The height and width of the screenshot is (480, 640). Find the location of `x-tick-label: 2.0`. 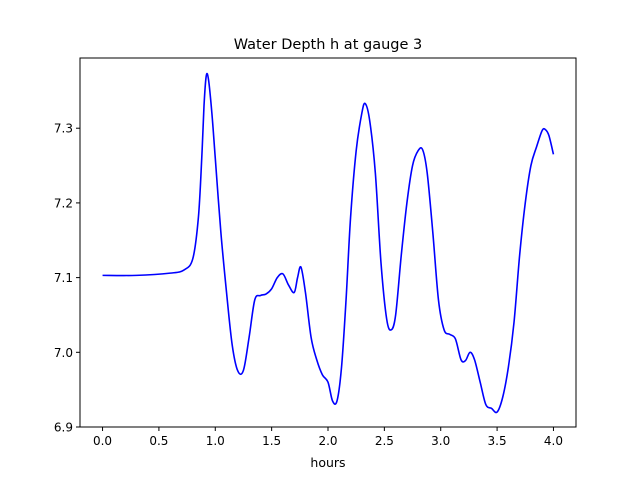

x-tick-label: 2.0 is located at coordinates (327, 441).